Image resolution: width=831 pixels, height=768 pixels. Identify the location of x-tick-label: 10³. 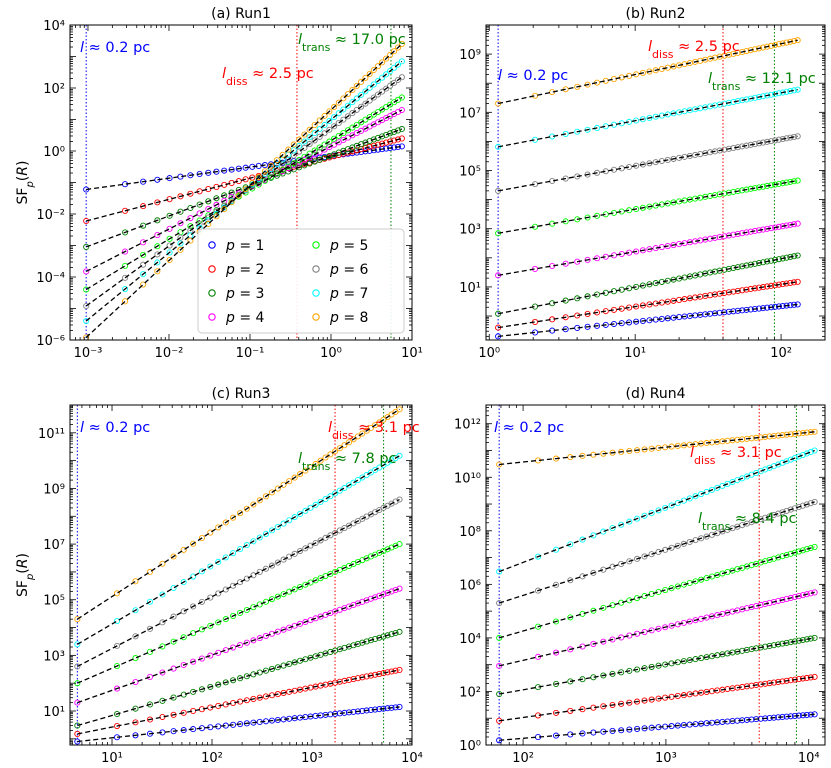
(666, 758).